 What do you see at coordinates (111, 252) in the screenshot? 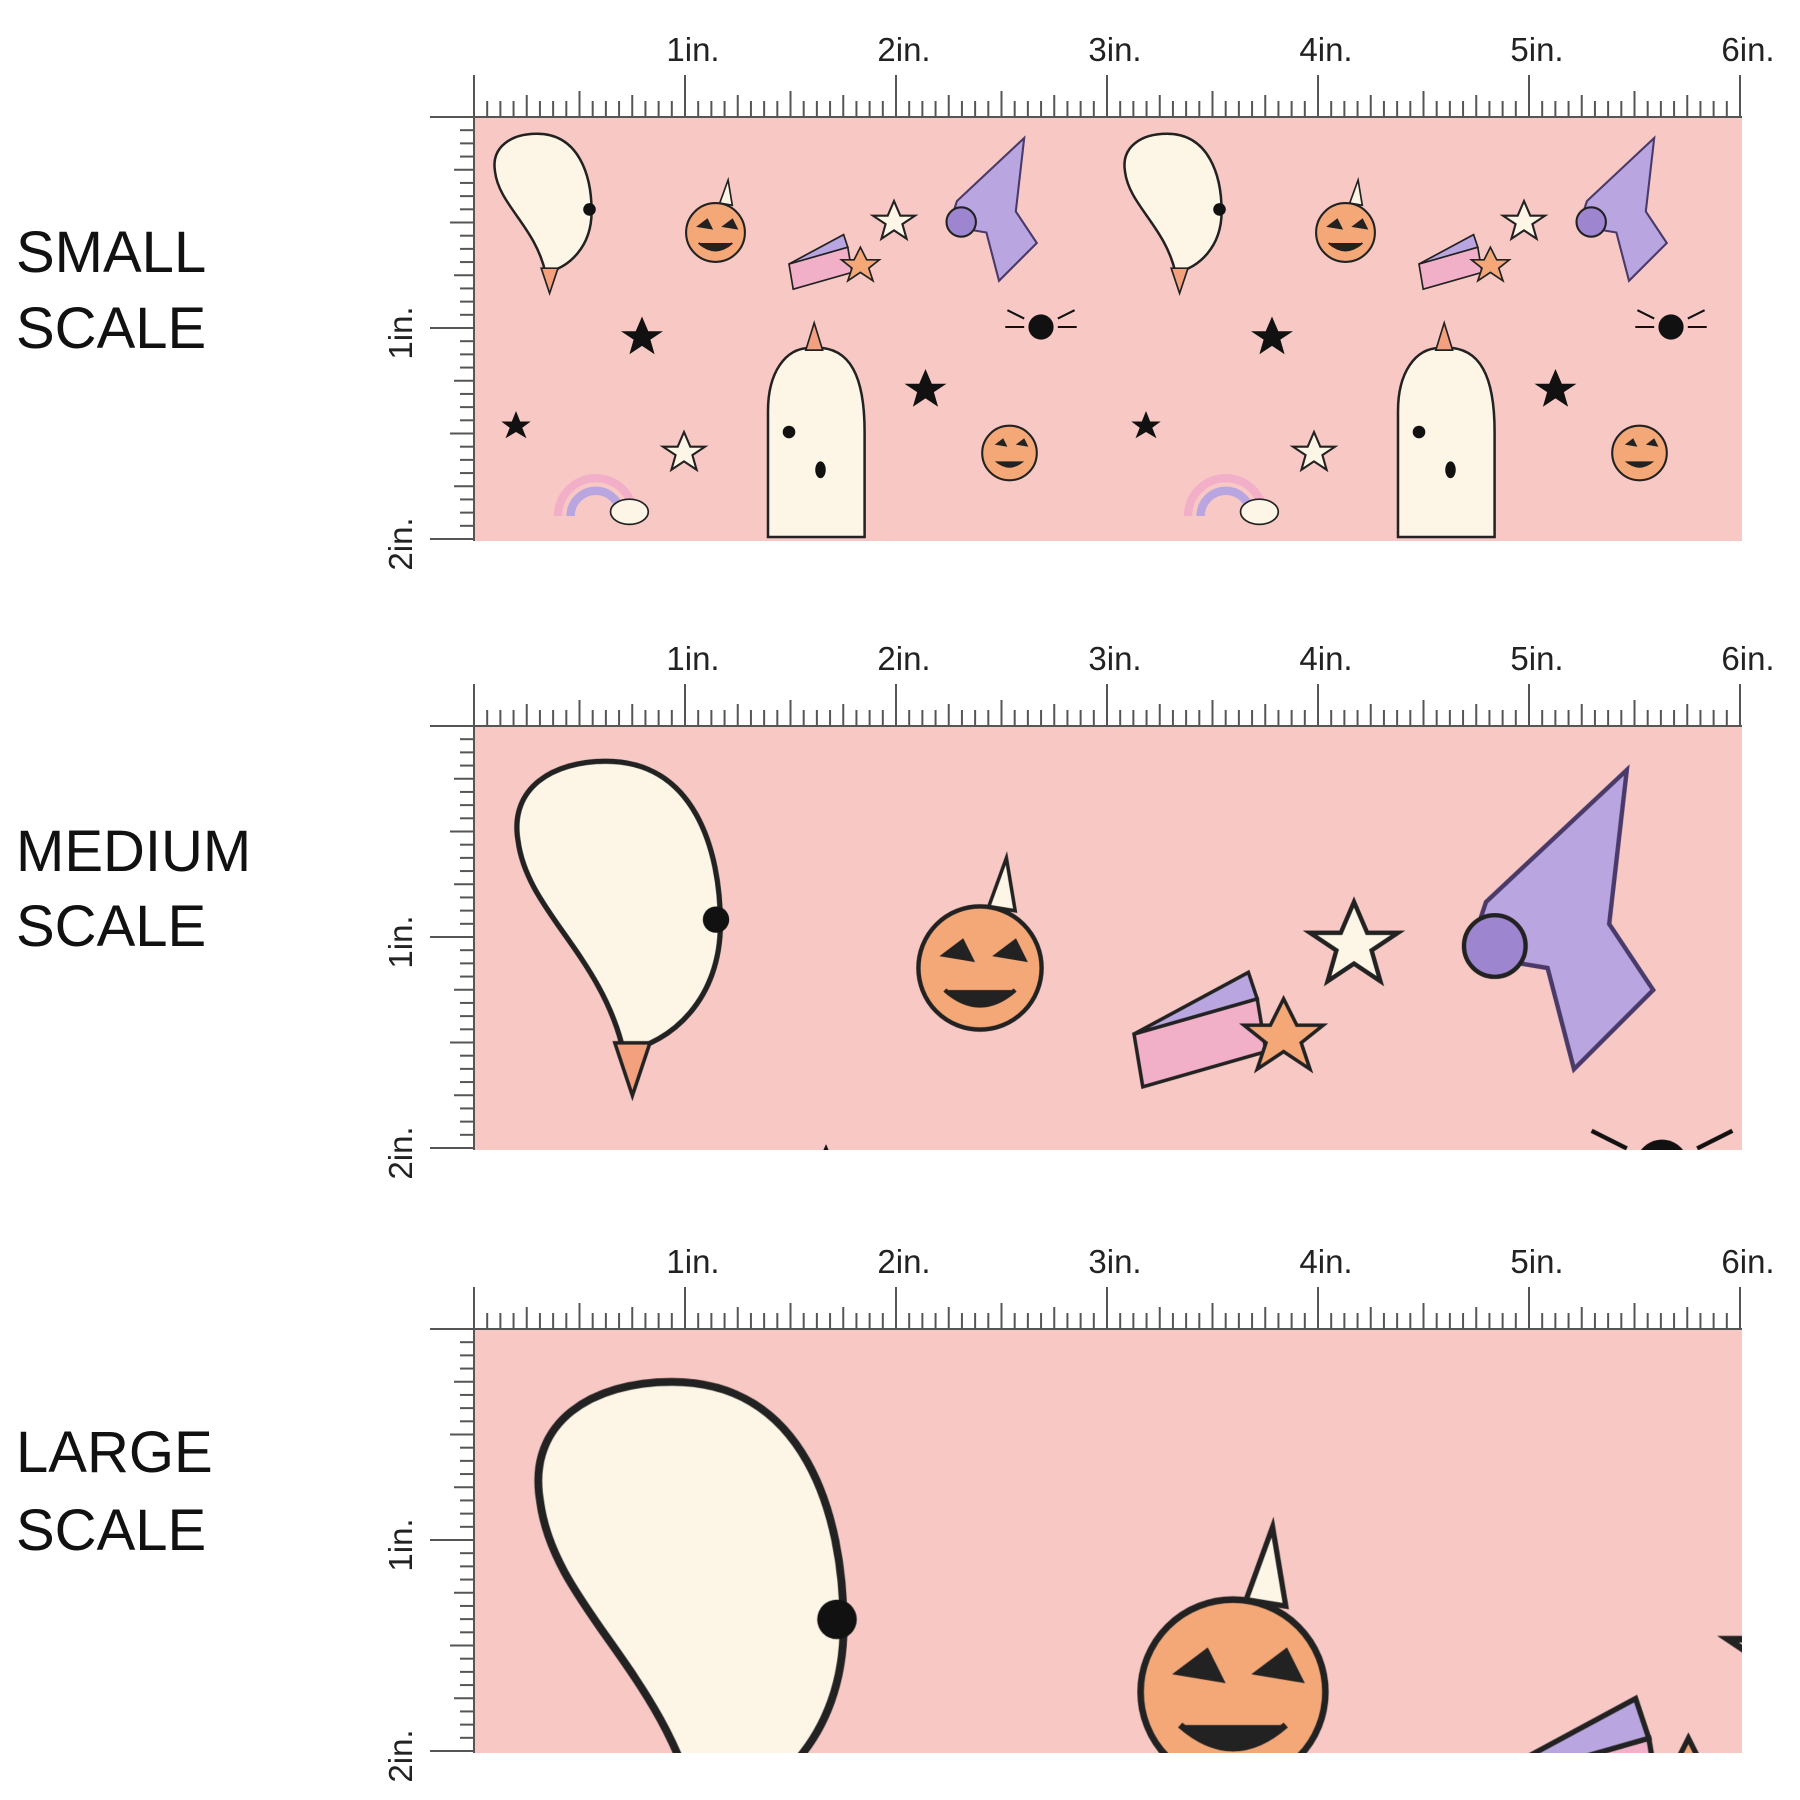
I see `scale-label: SMALL` at bounding box center [111, 252].